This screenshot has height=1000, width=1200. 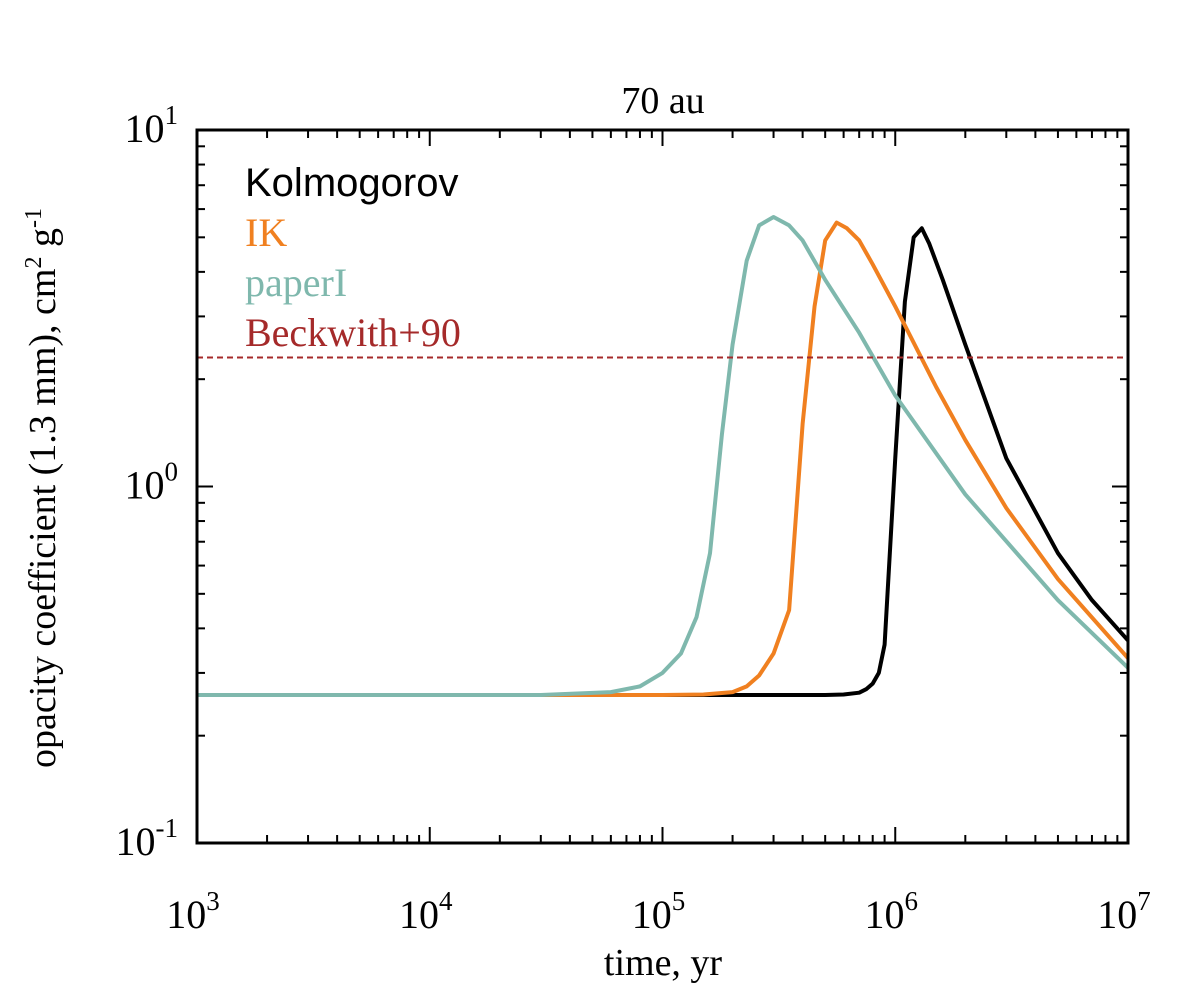 What do you see at coordinates (266, 232) in the screenshot?
I see `legend-entry-ik: IK` at bounding box center [266, 232].